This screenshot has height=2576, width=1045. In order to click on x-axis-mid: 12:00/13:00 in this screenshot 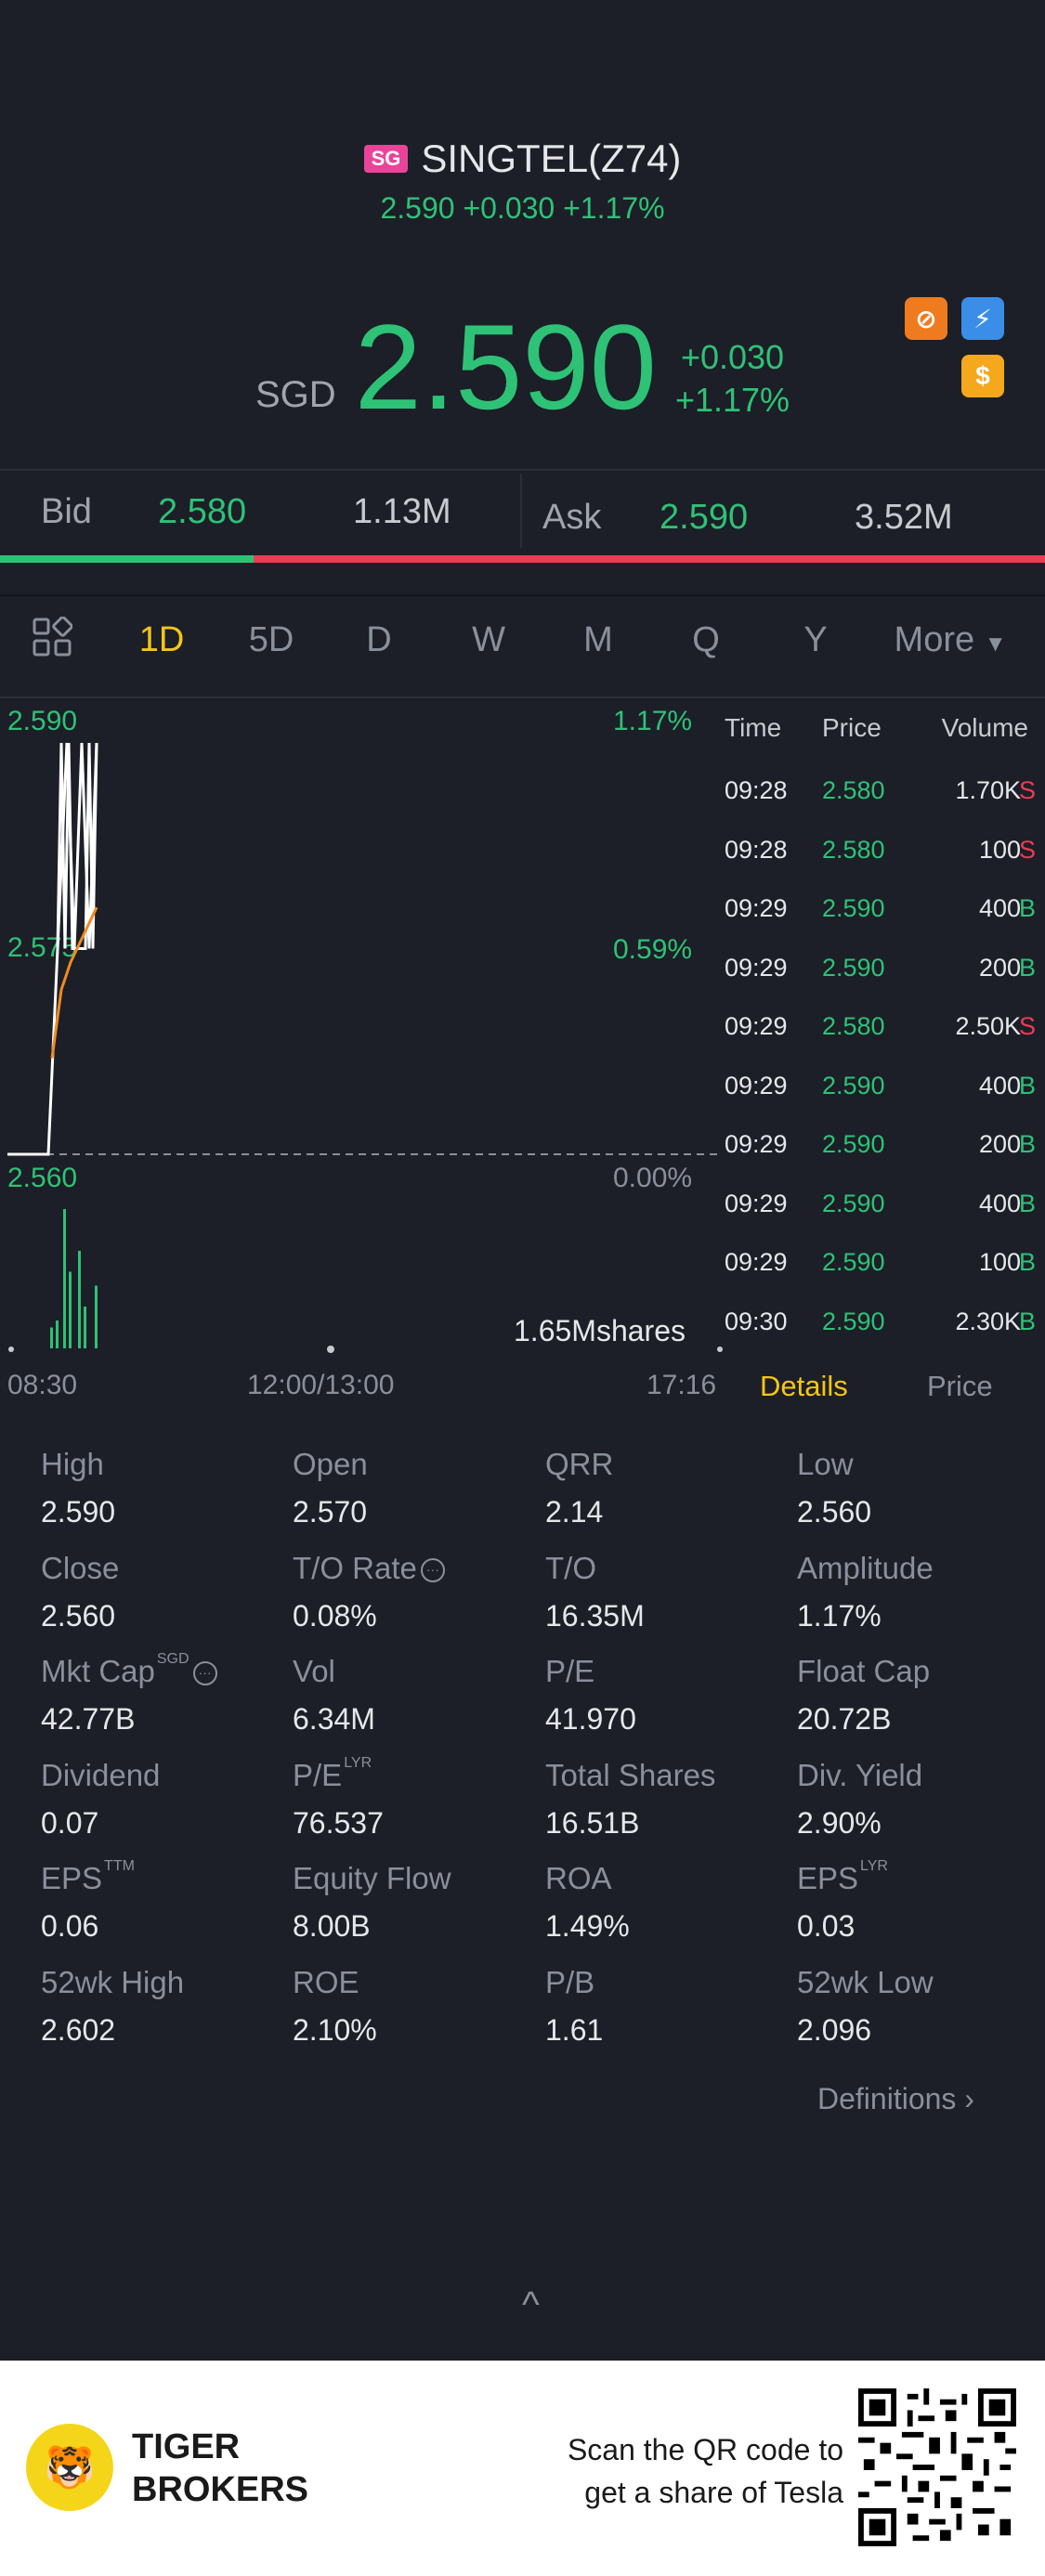, I will do `click(321, 1385)`.